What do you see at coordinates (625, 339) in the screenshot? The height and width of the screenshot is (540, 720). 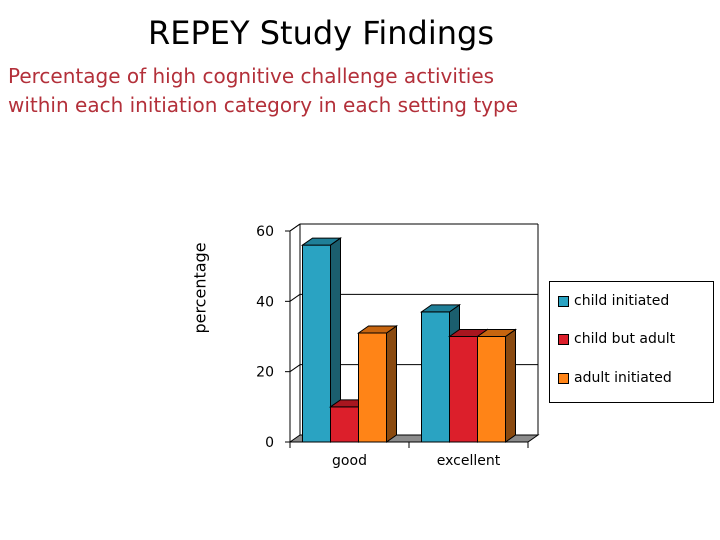 I see `legend-label-child-but-adult: child but adult` at bounding box center [625, 339].